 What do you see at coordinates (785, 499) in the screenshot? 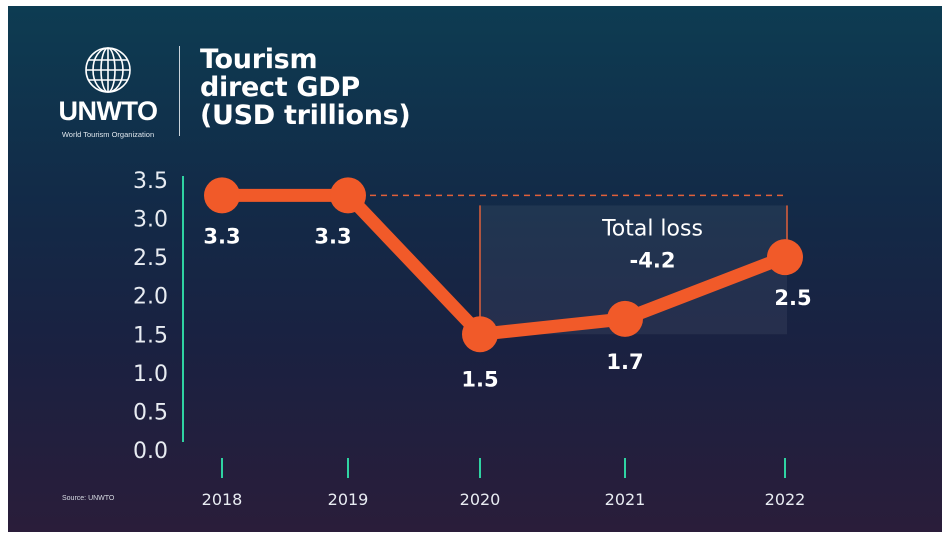
I see `x-tick-label: 2022` at bounding box center [785, 499].